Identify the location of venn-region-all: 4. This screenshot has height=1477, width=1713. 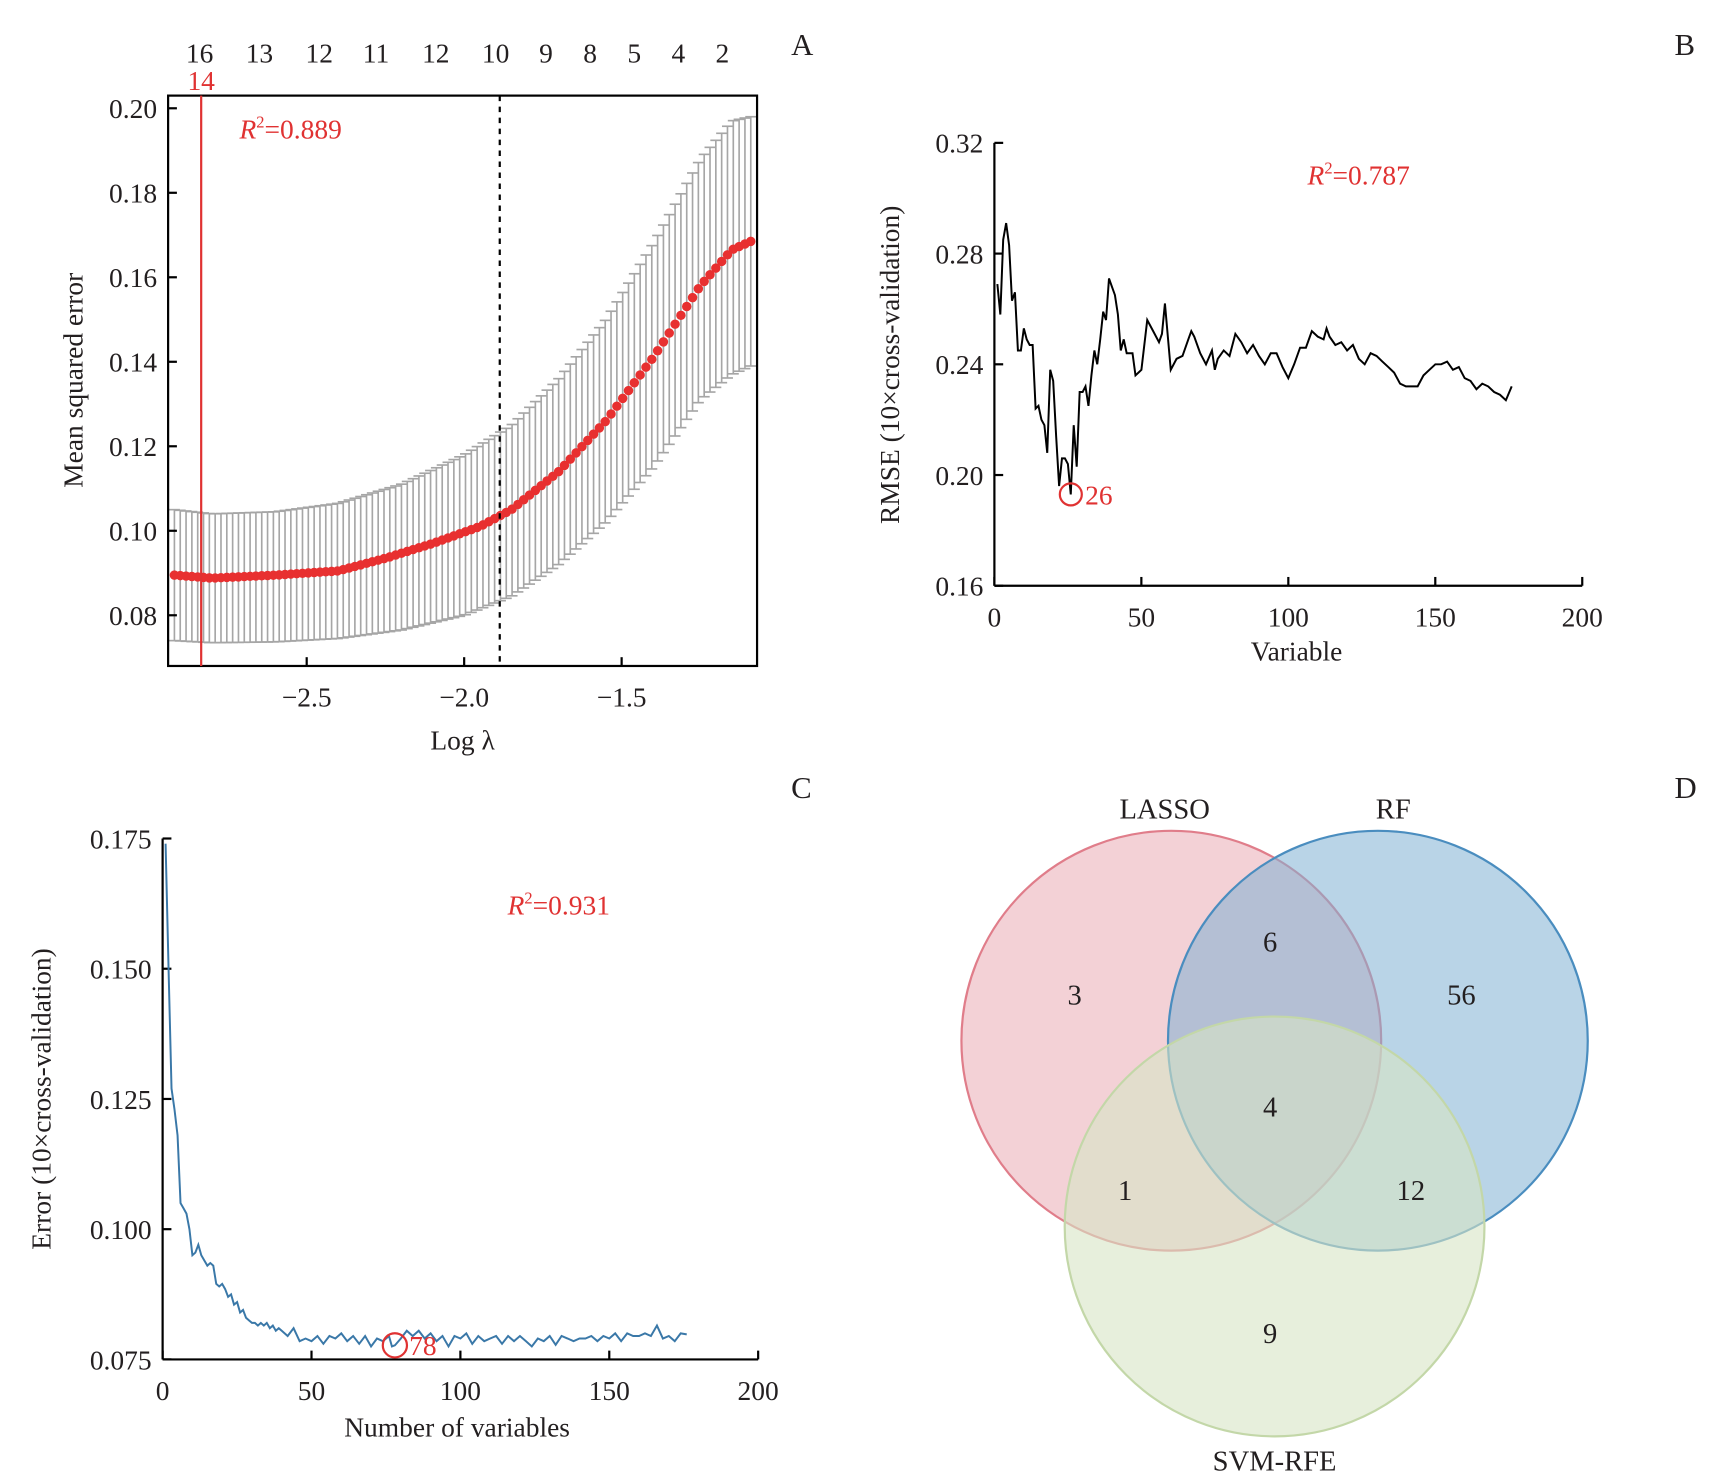
(1270, 1108).